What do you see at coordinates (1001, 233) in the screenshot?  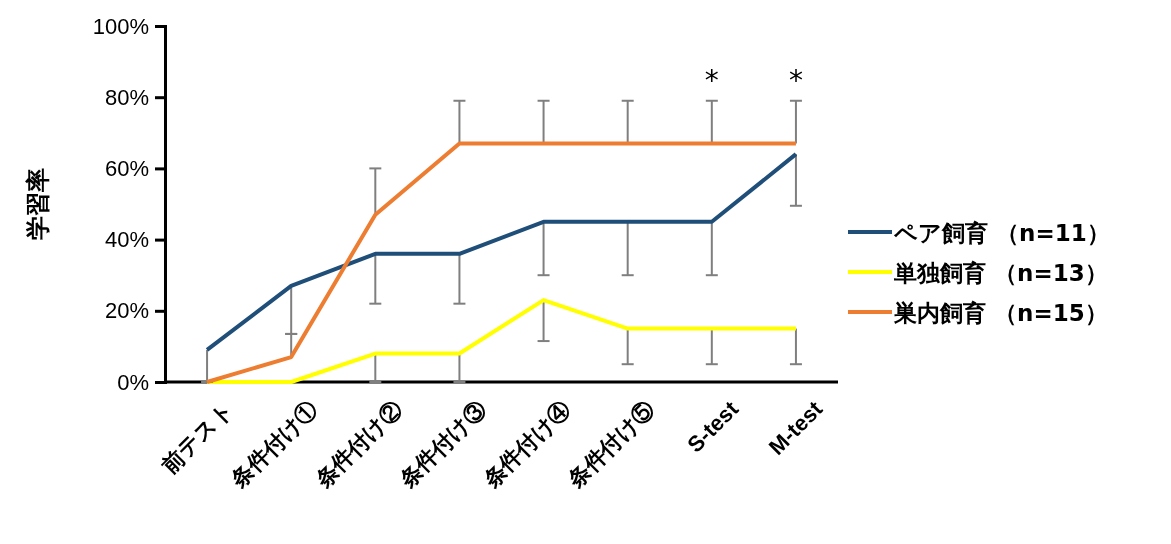 I see `legend-label: ペア飼育 （n=11）` at bounding box center [1001, 233].